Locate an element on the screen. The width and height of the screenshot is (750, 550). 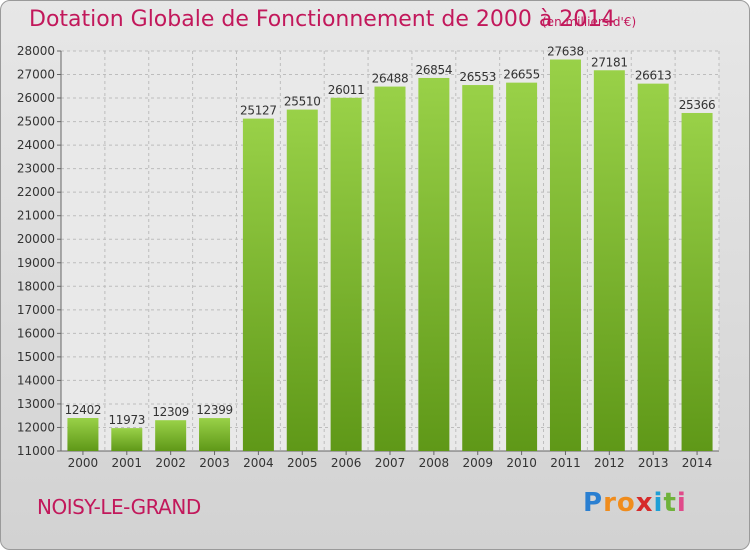
bar-2006 is located at coordinates (346, 274).